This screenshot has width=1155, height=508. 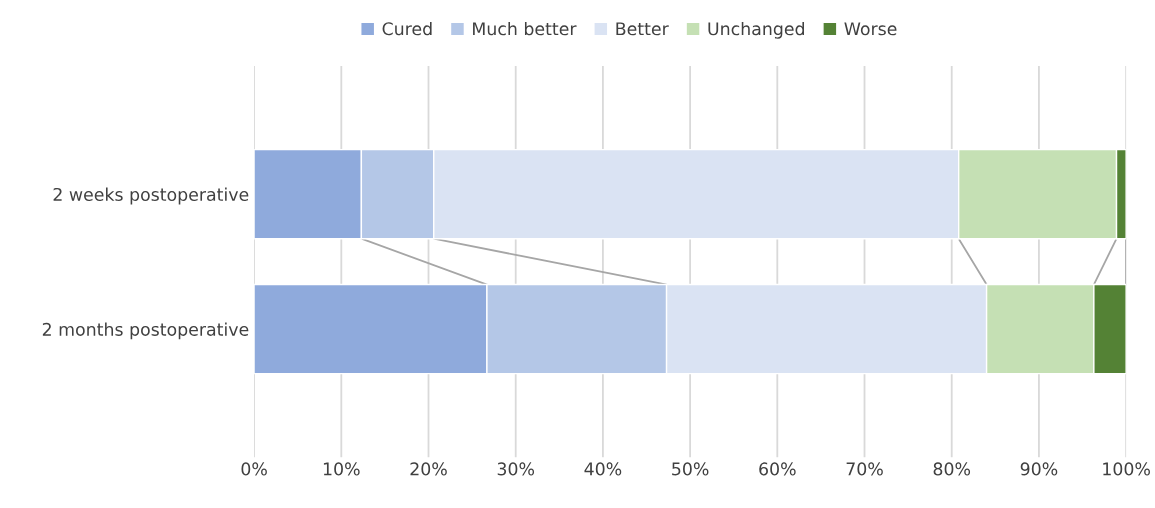 What do you see at coordinates (1126, 469) in the screenshot?
I see `x-tick-label: 100%` at bounding box center [1126, 469].